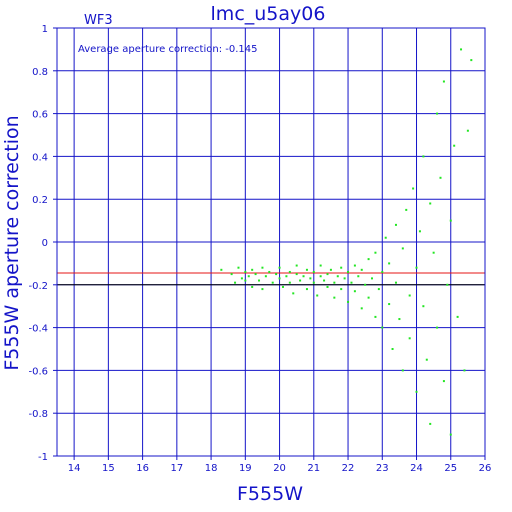  What do you see at coordinates (40, 115) in the screenshot?
I see `y-tick-label: 0.6` at bounding box center [40, 115].